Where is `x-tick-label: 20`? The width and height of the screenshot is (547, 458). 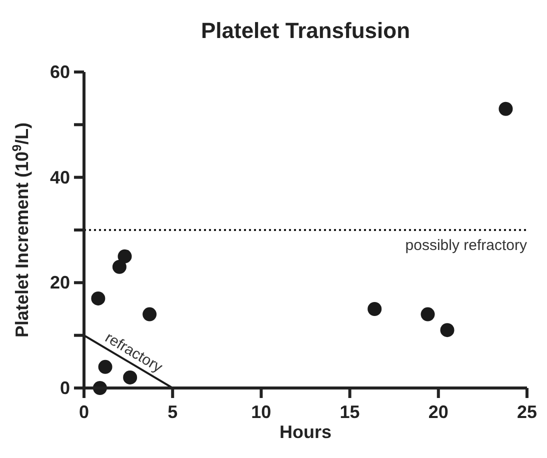 x-tick-label: 20 is located at coordinates (438, 412).